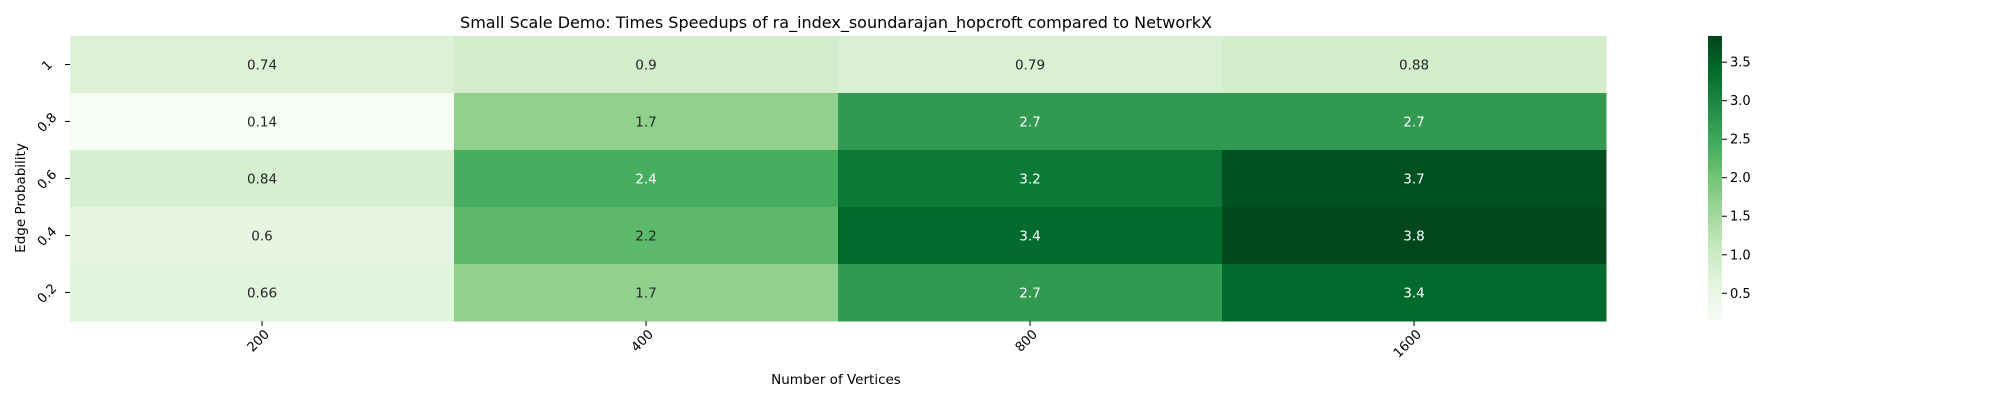 Image resolution: width=2000 pixels, height=400 pixels. Describe the element at coordinates (47, 179) in the screenshot. I see `y-tick-label: 0.6` at that location.